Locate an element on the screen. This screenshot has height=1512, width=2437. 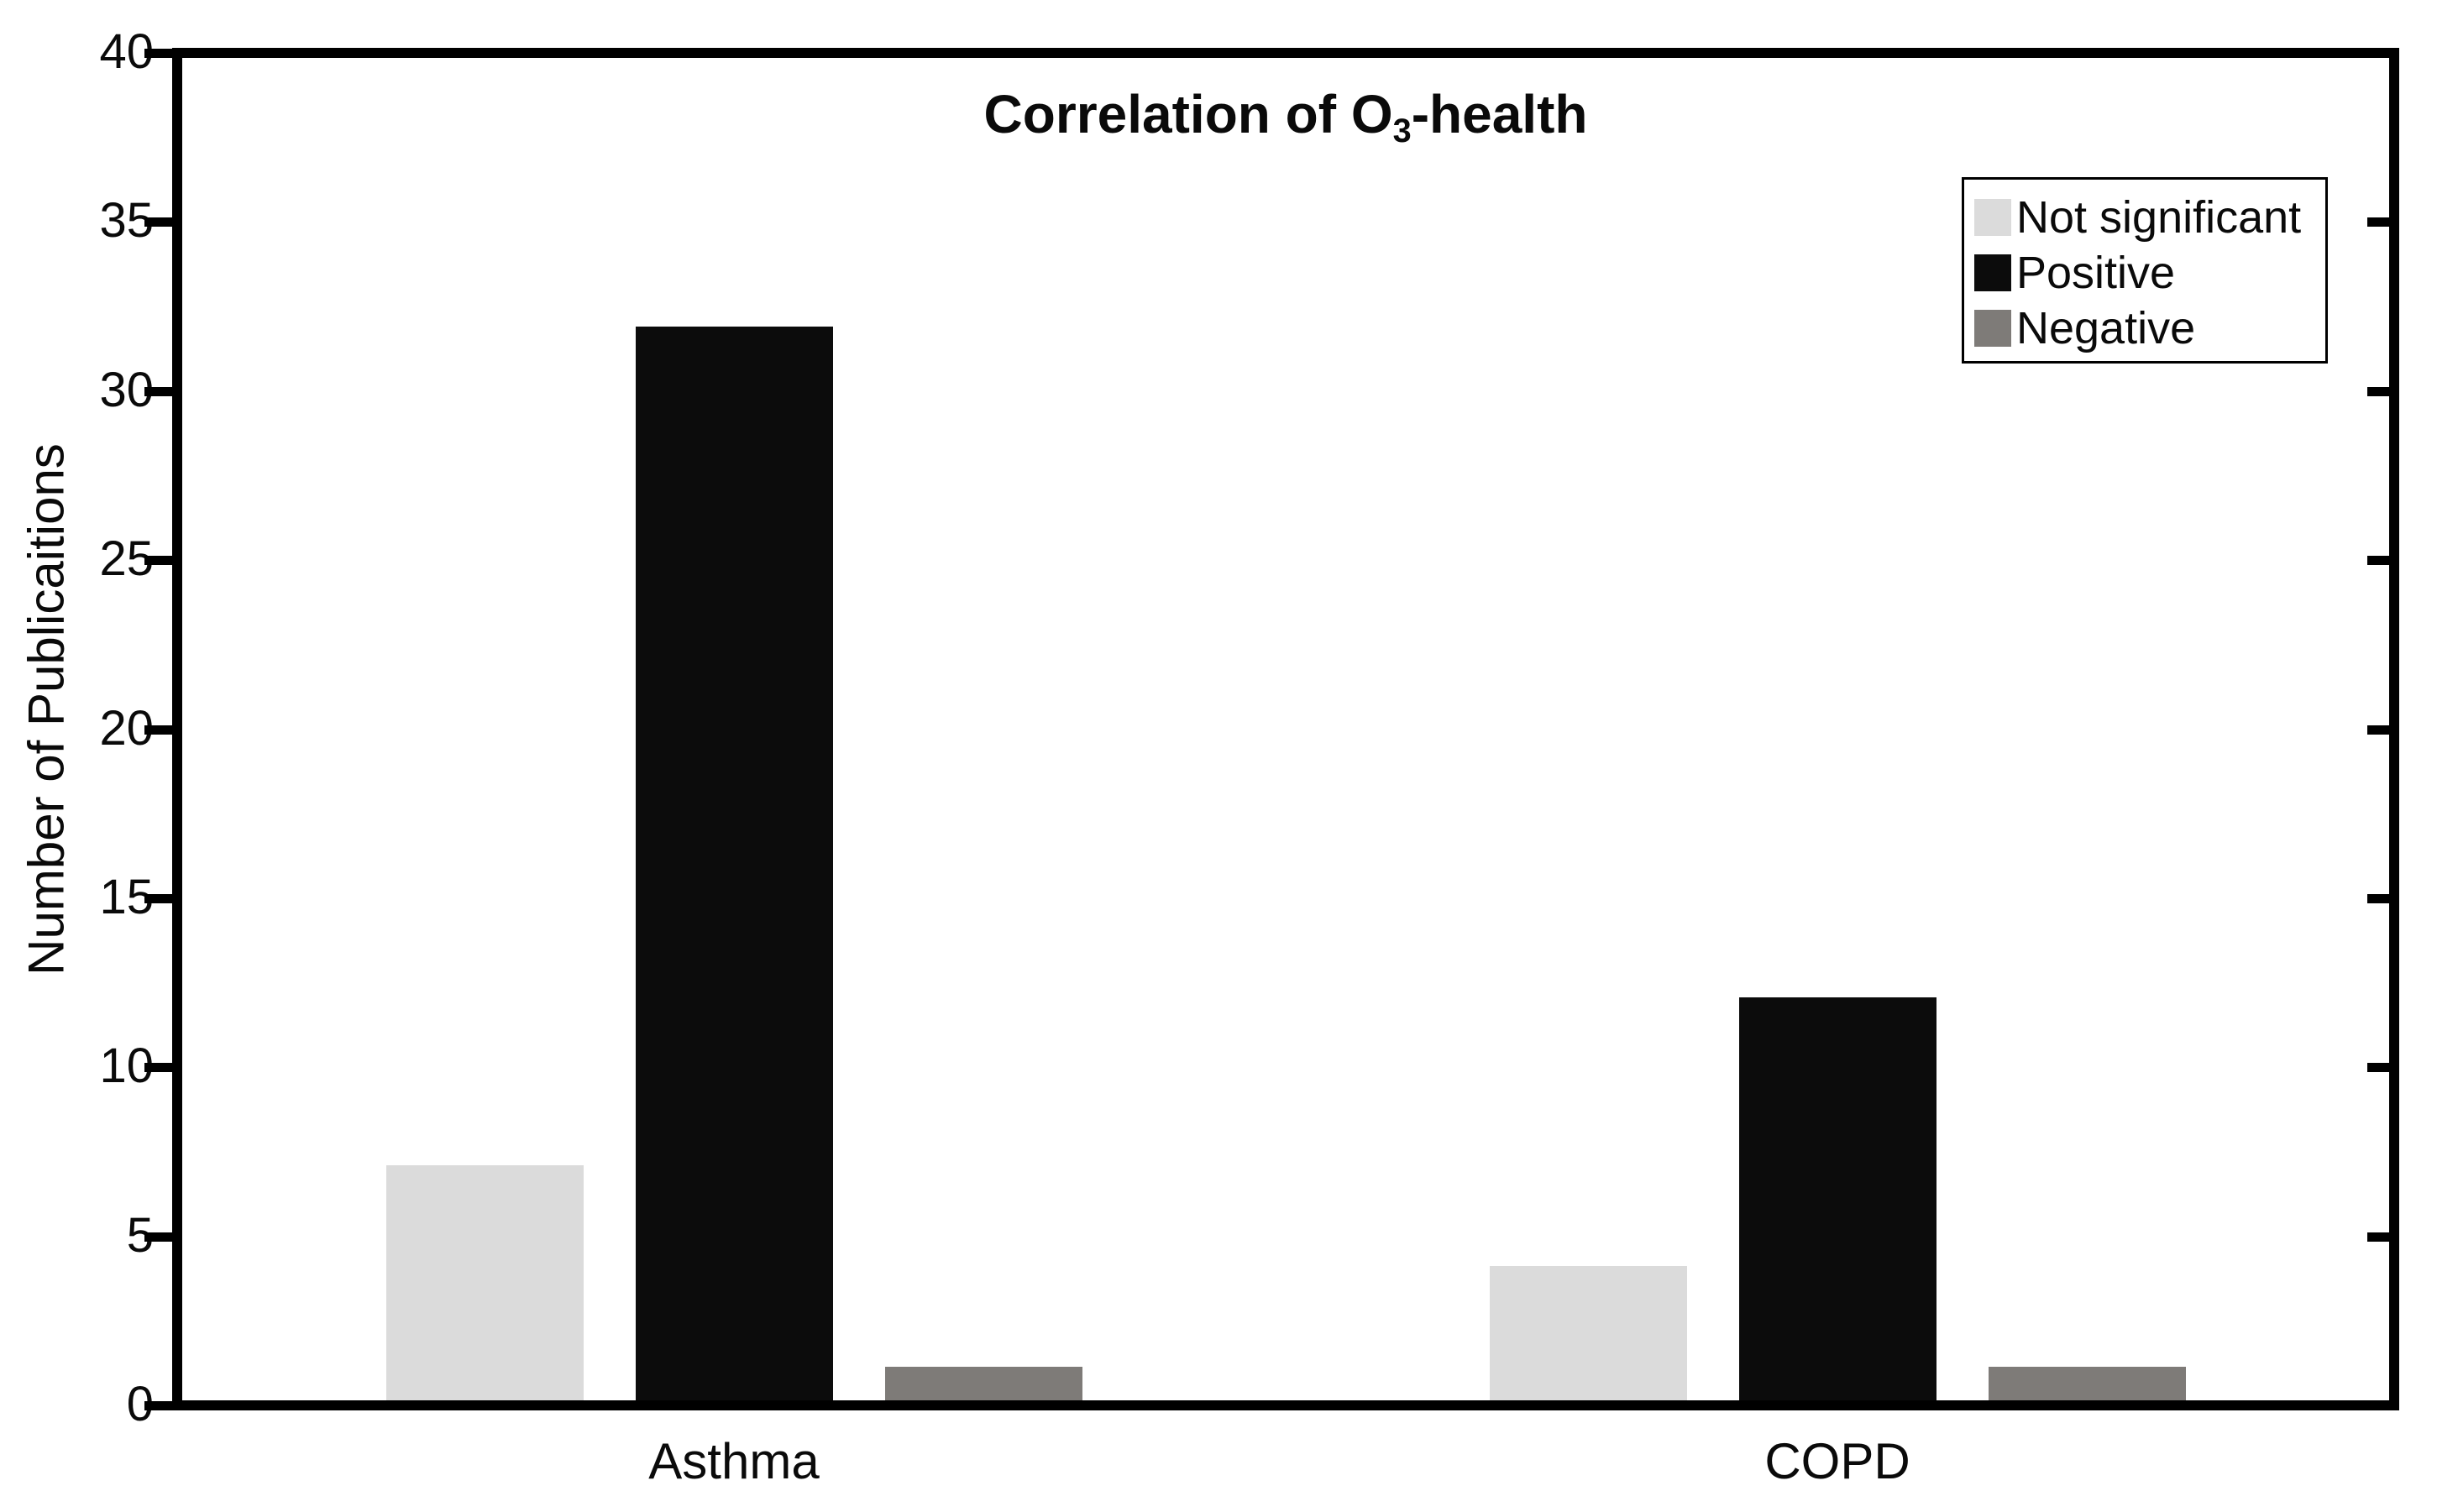
chart-title-suffix: -health is located at coordinates (1499, 114).